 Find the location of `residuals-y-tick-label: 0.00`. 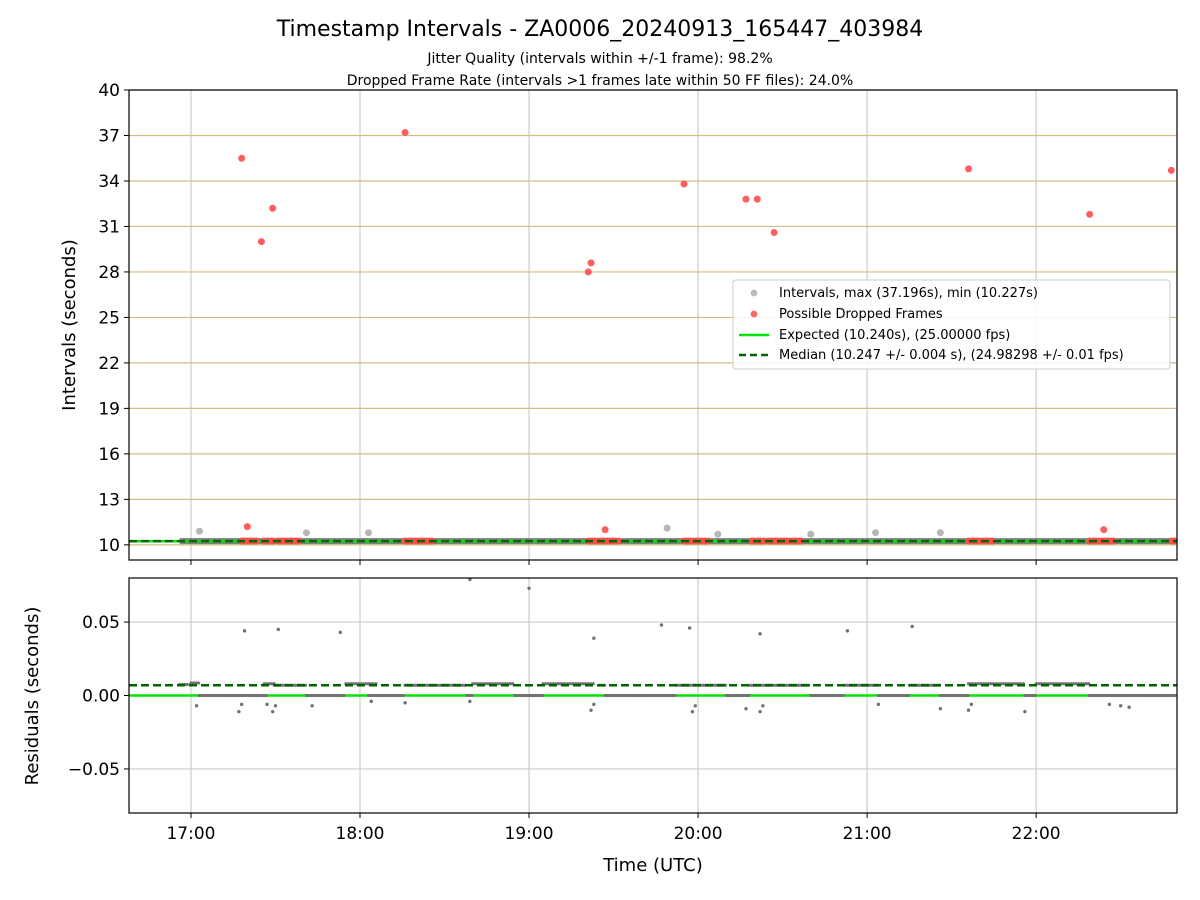

residuals-y-tick-label: 0.00 is located at coordinates (101, 697).